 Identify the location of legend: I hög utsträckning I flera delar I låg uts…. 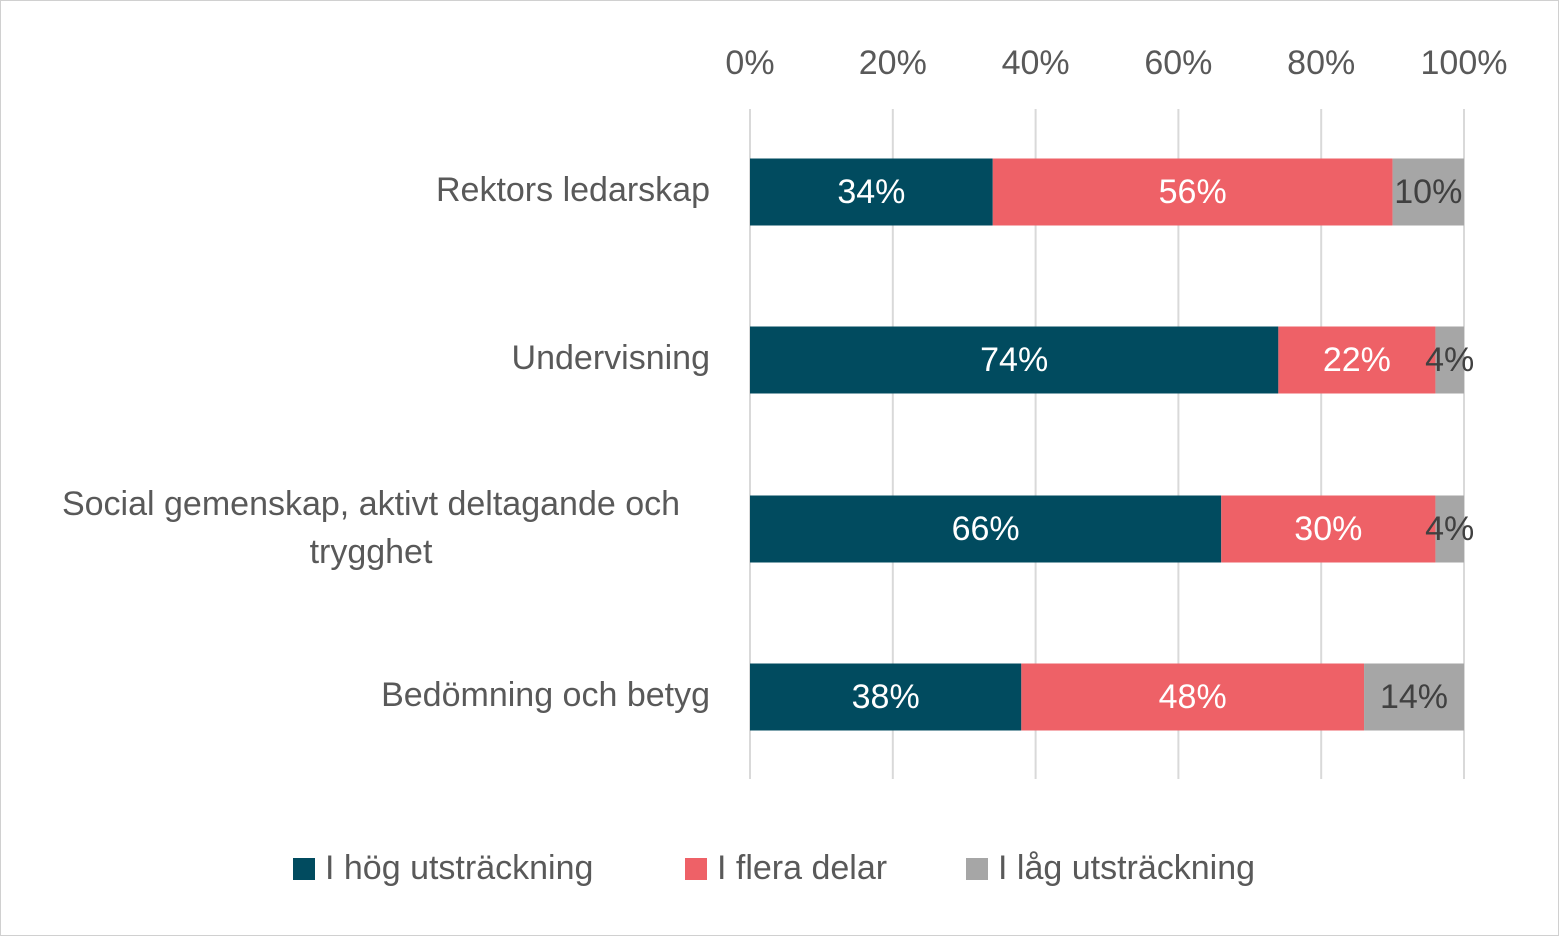
(774, 868).